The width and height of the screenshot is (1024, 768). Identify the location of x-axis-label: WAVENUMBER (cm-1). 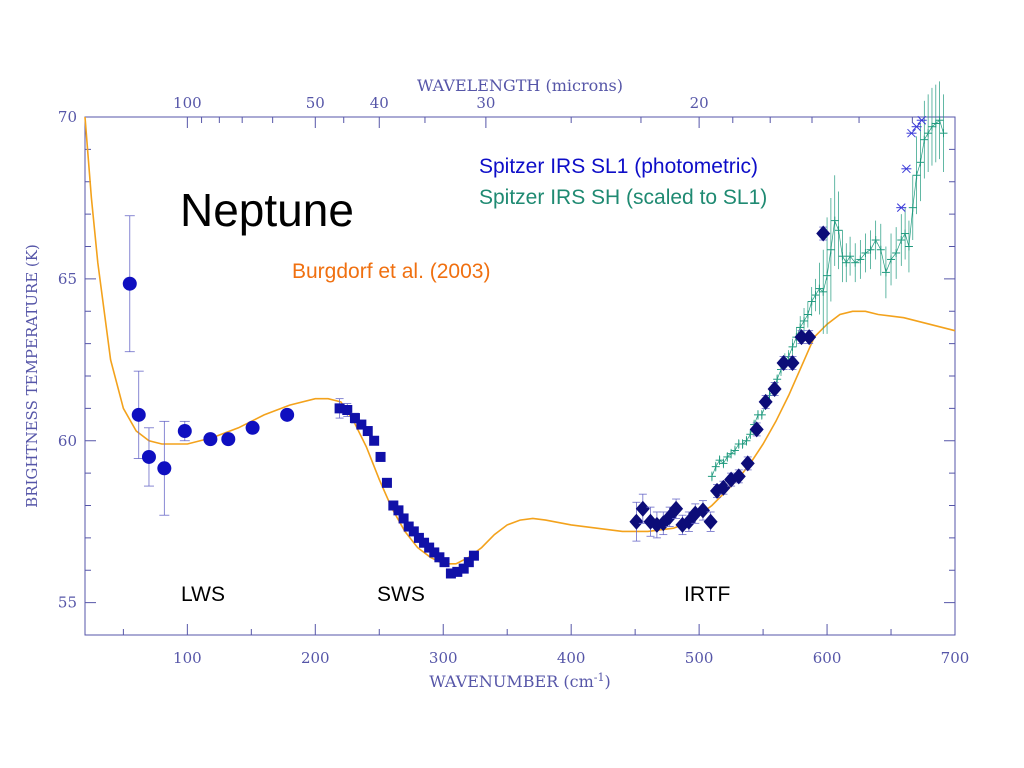
(519, 681).